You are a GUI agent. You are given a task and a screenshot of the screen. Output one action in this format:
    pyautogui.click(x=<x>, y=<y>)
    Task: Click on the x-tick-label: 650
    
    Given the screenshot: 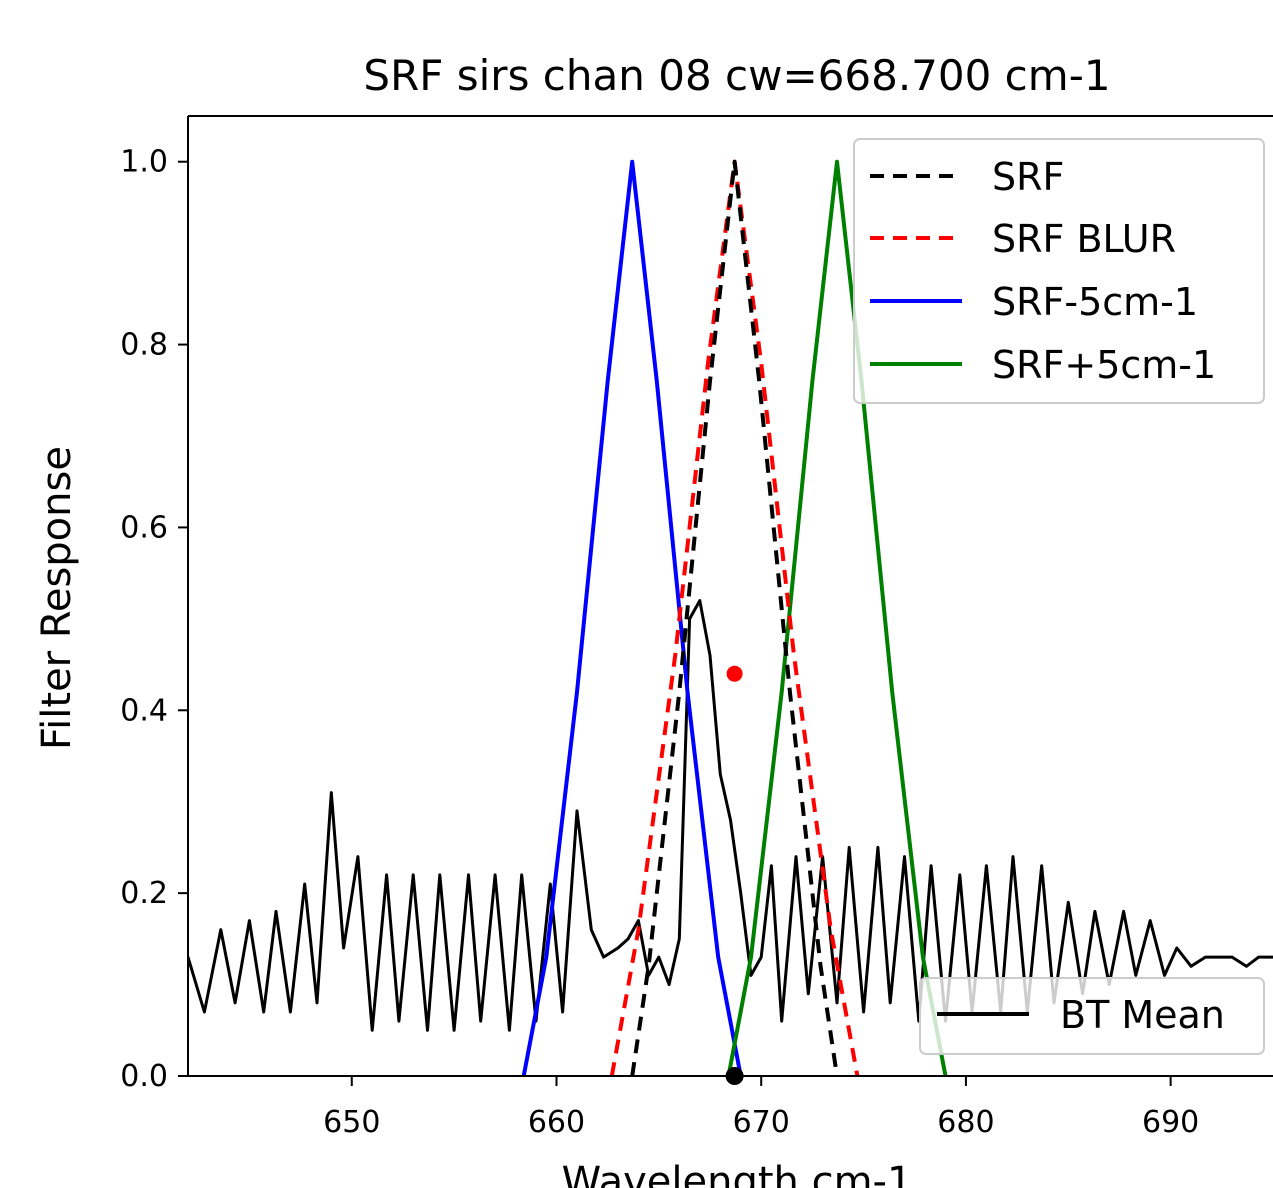 What is the action you would take?
    pyautogui.click(x=351, y=1122)
    